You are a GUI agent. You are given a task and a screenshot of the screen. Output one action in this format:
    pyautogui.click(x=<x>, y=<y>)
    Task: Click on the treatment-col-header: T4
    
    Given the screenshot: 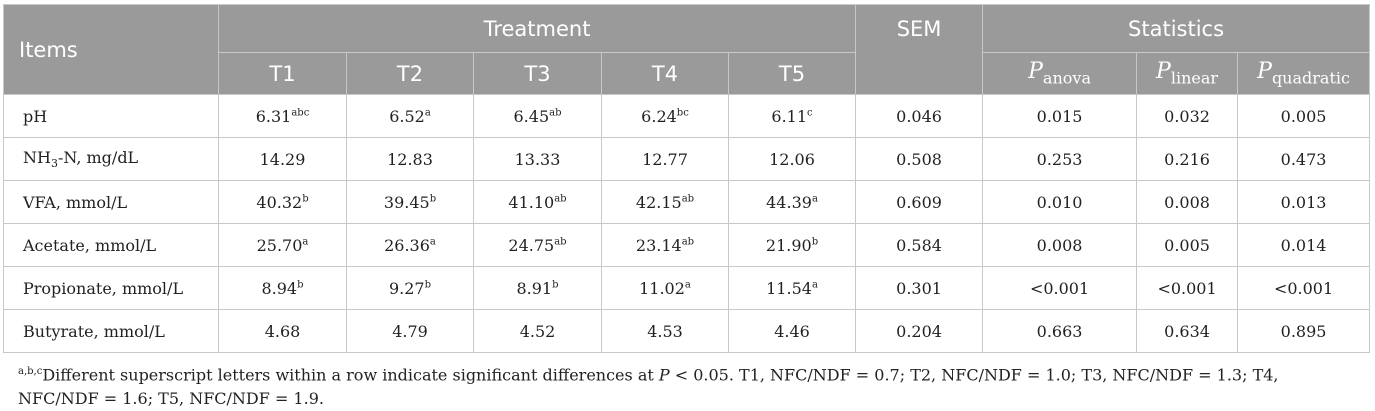 What is the action you would take?
    pyautogui.click(x=665, y=73)
    